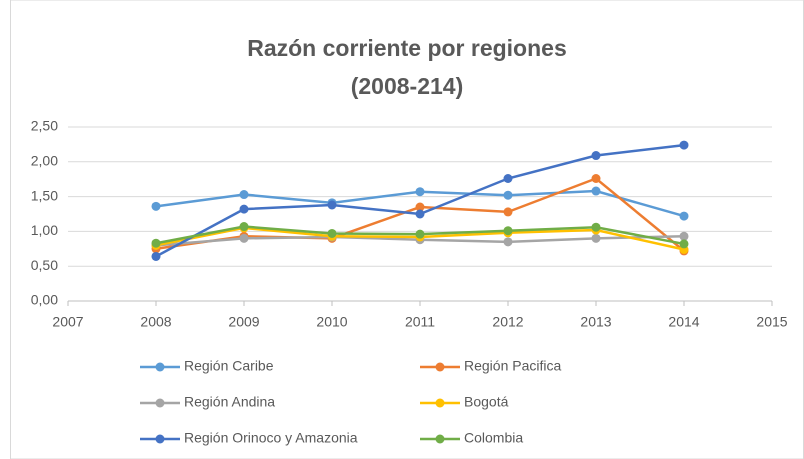 This screenshot has height=459, width=804. What do you see at coordinates (229, 366) in the screenshot?
I see `legend-label: Región Caribe` at bounding box center [229, 366].